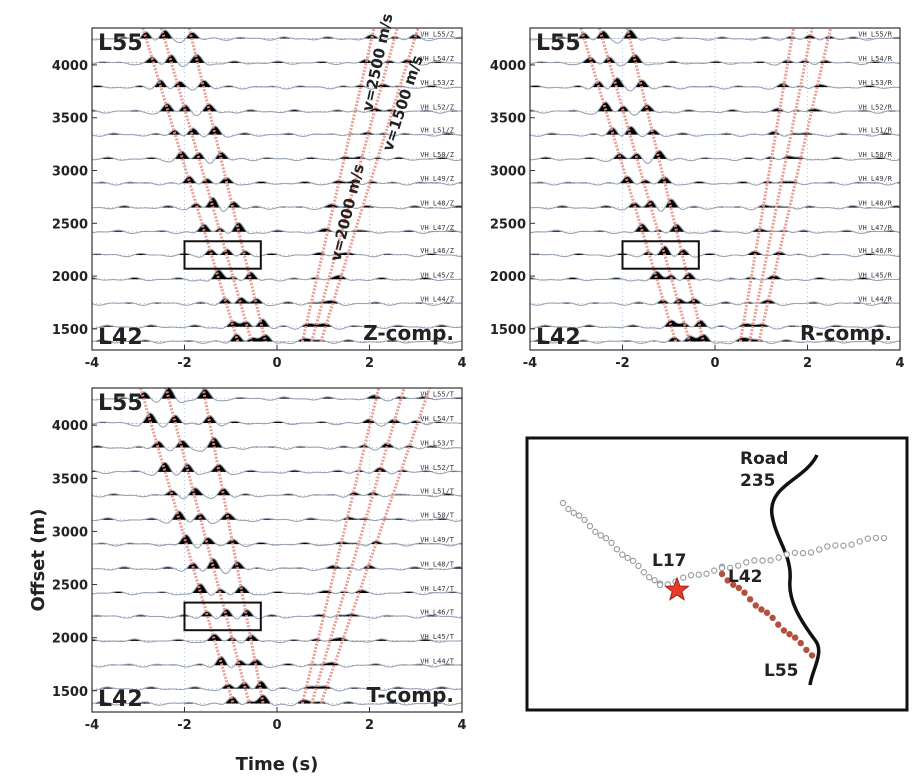  I want to click on trace-label: VH_L44/Z, so click(437, 300).